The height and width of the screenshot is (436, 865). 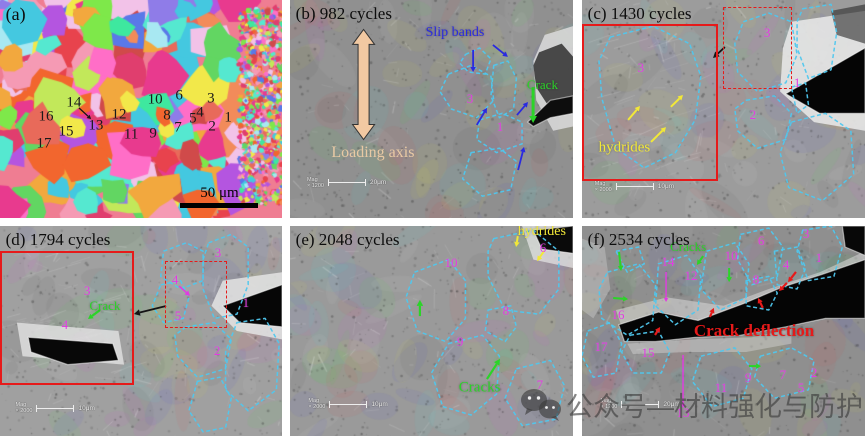 I want to click on grain-number: 13, so click(x=683, y=412).